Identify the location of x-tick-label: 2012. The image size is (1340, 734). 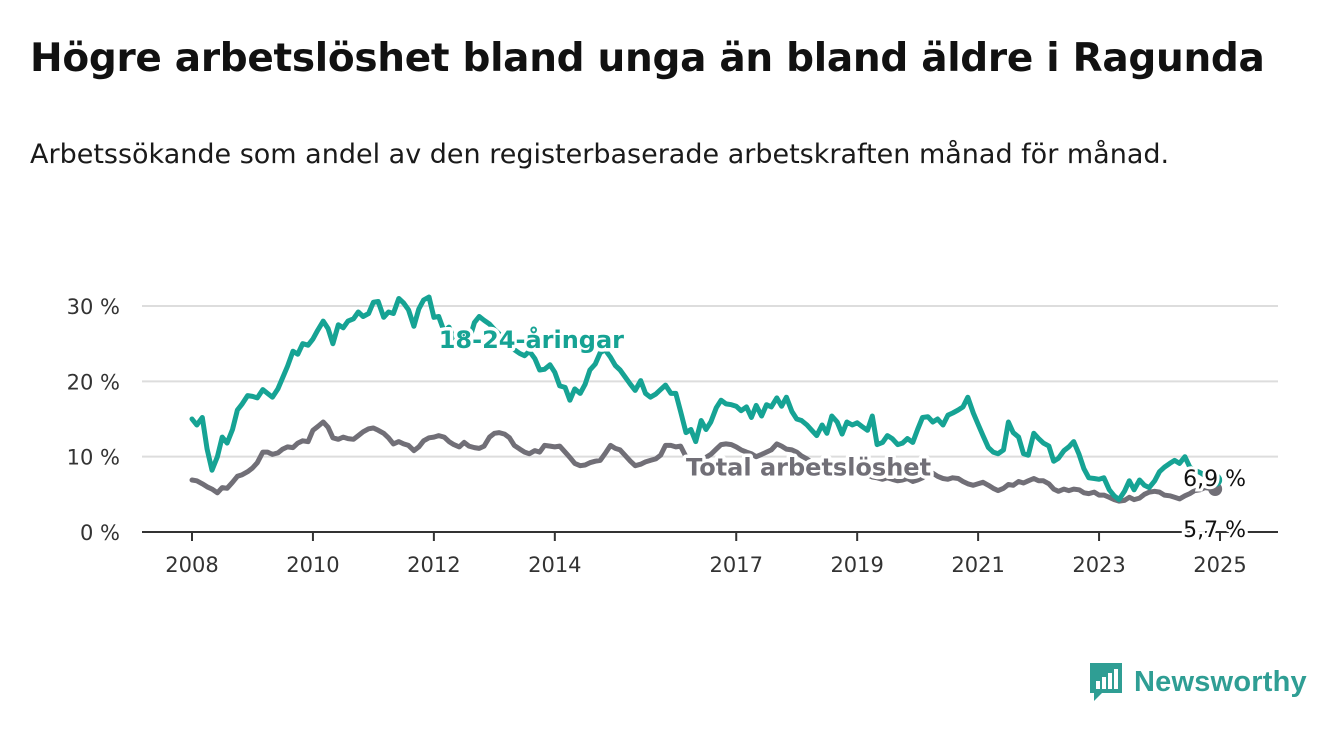
(433, 565).